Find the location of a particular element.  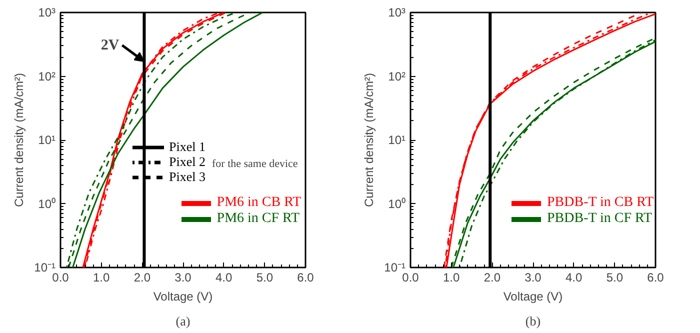

legend-label: PM6 in CF RT is located at coordinates (258, 219).